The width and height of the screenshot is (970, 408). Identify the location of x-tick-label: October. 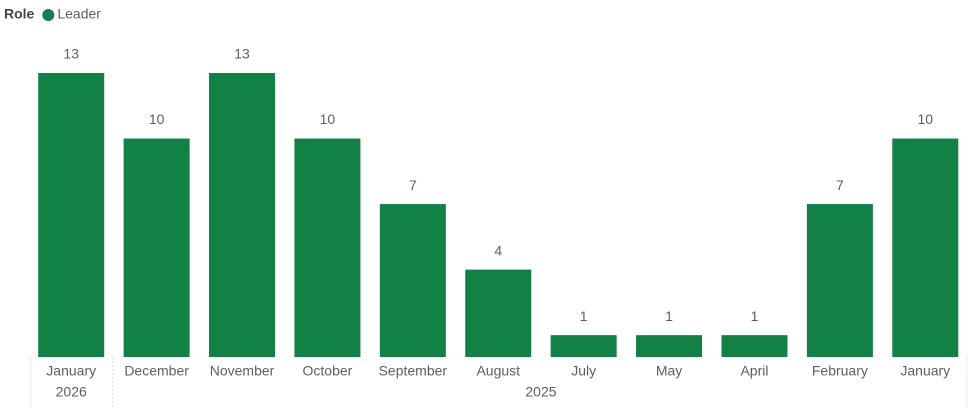
(328, 371).